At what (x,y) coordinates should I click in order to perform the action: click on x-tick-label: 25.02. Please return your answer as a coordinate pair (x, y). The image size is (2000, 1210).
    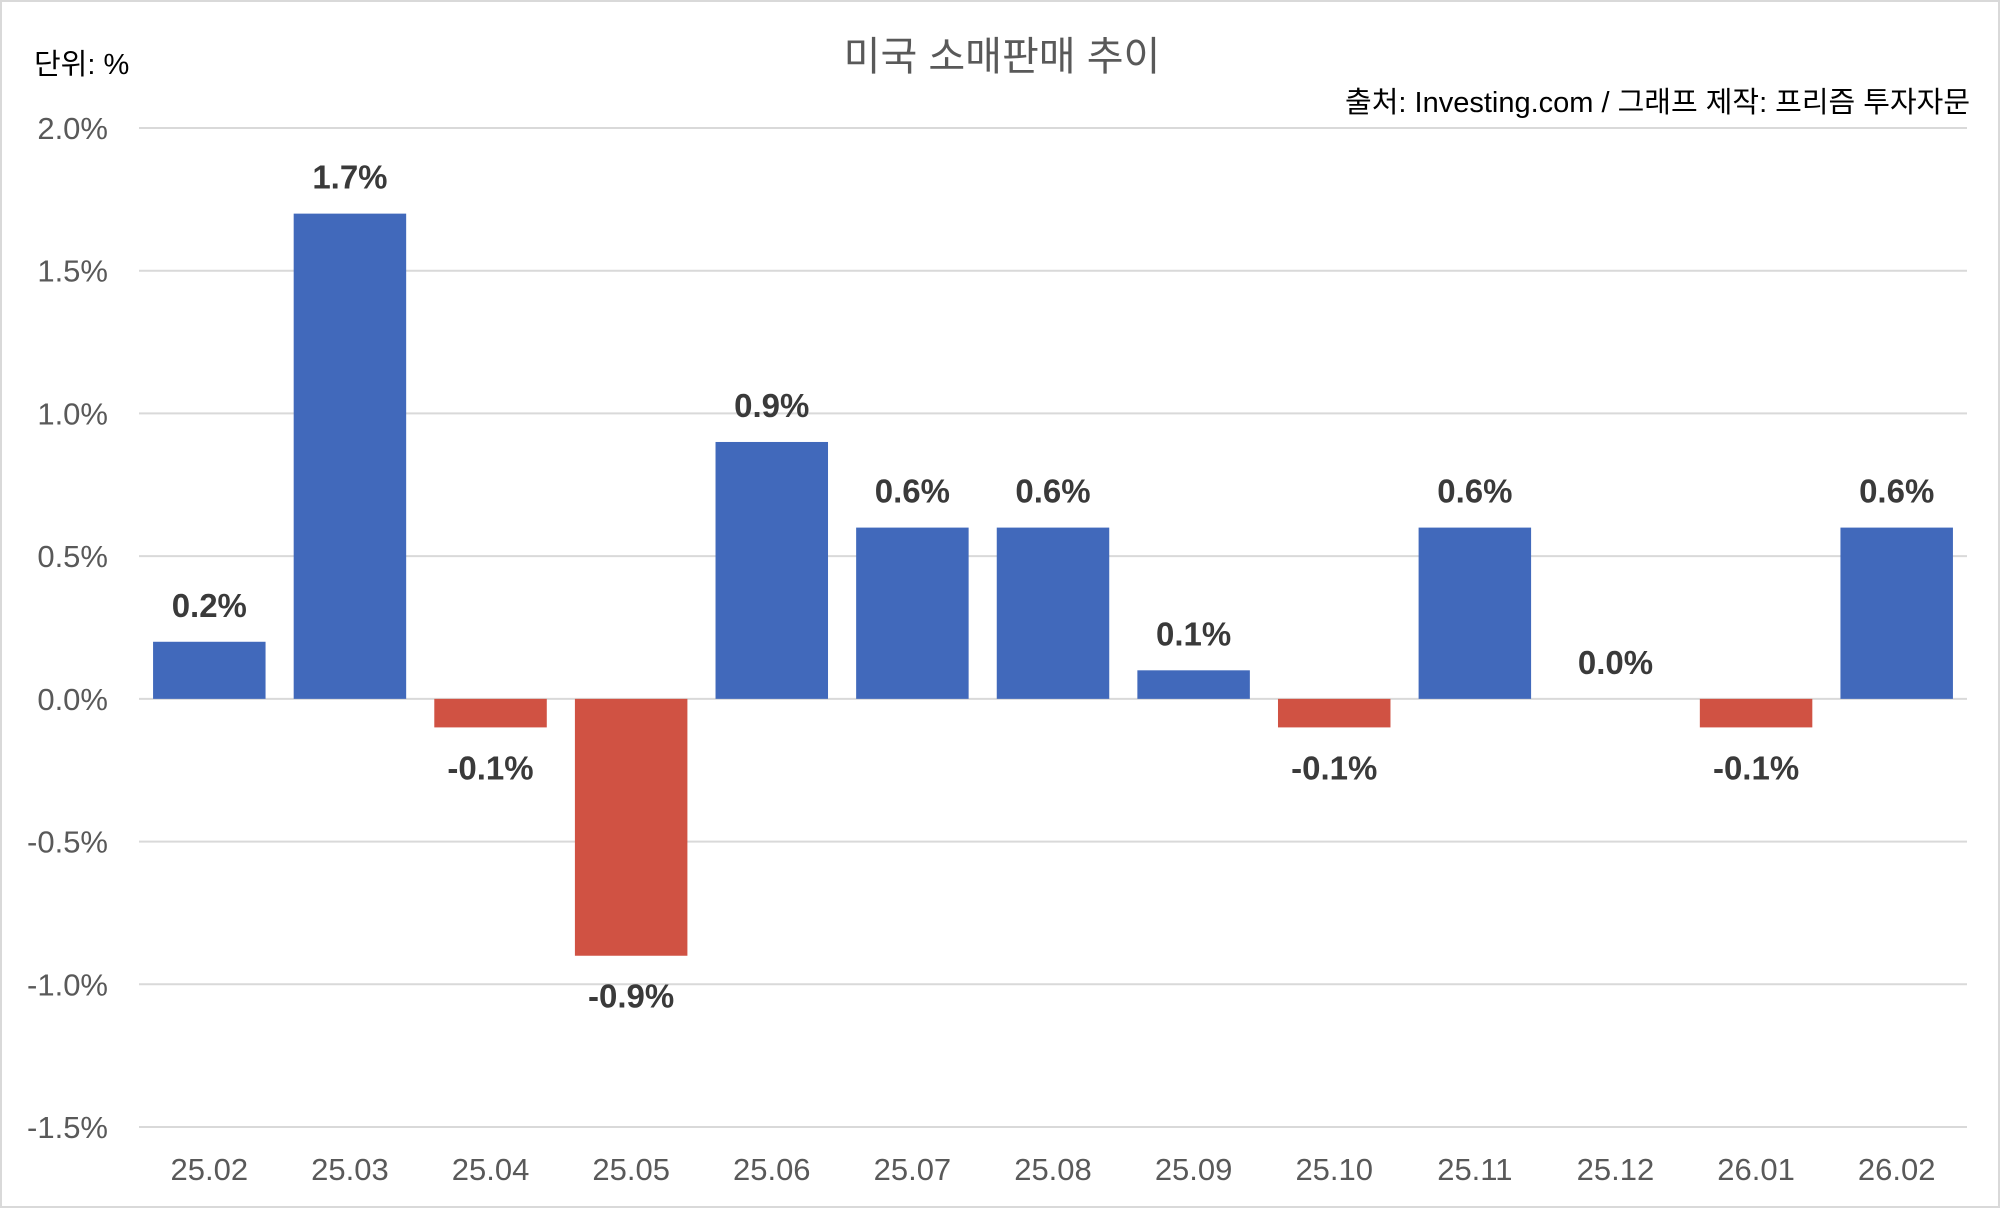
    Looking at the image, I should click on (210, 1169).